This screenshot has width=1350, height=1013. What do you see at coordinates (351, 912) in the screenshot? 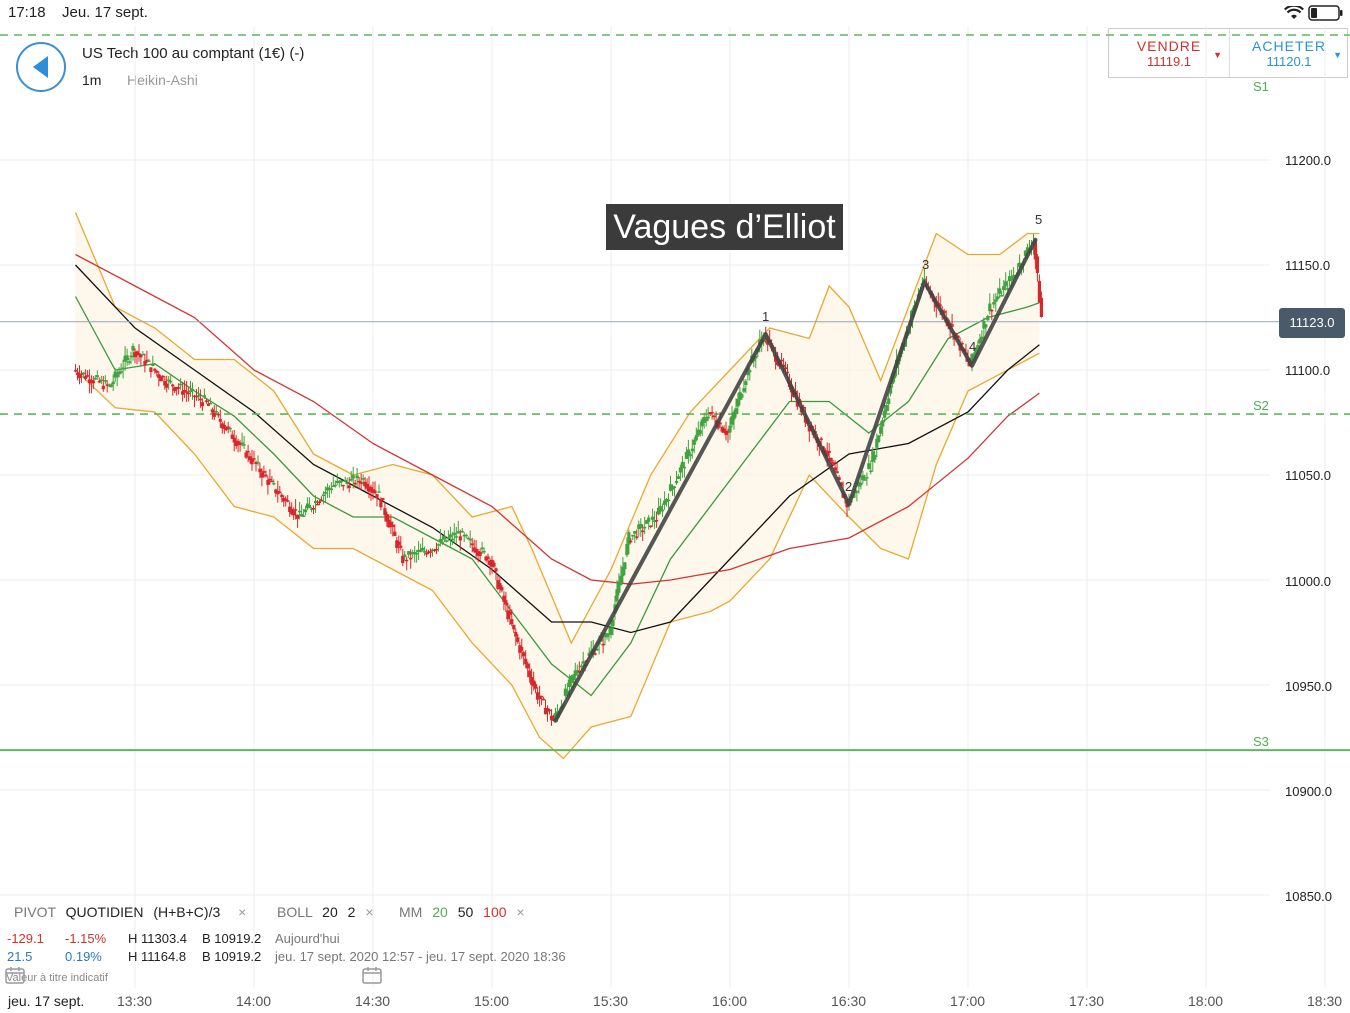
I see `boll-deviation: 2` at bounding box center [351, 912].